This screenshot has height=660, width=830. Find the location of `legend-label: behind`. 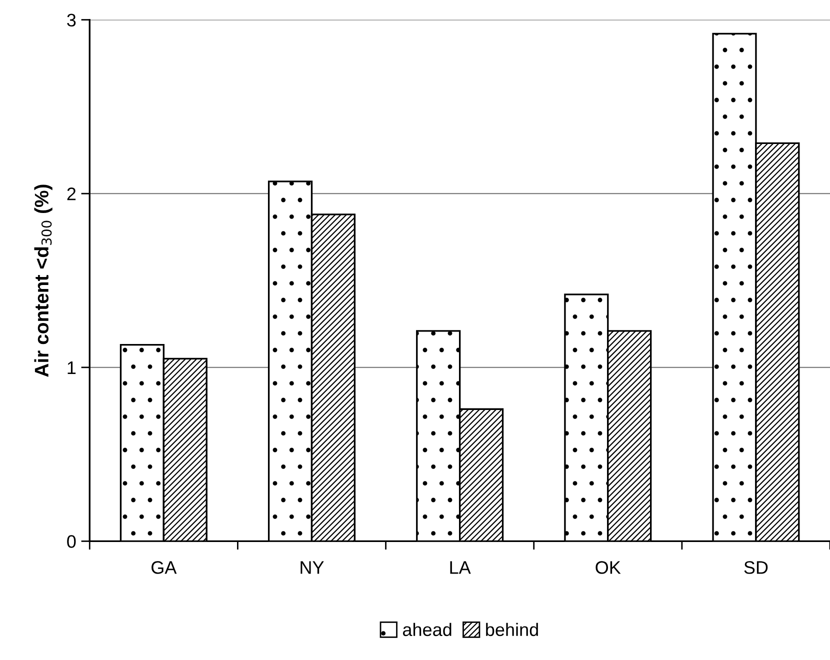

legend-label: behind is located at coordinates (512, 629).